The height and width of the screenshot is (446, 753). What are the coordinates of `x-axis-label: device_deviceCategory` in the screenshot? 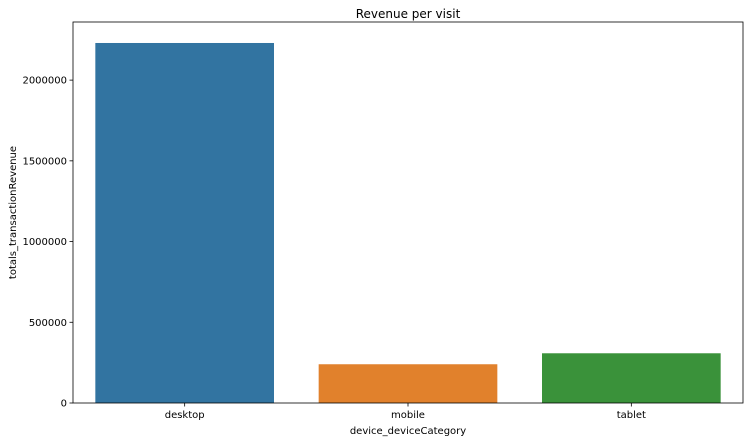 It's located at (408, 431).